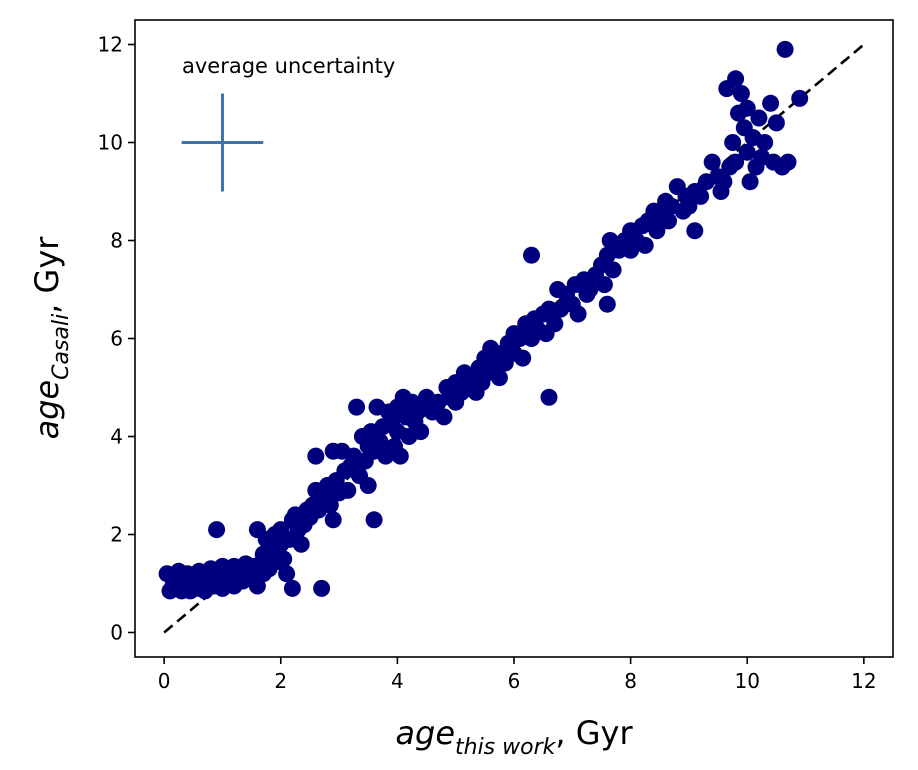  I want to click on y-axis-label: ageCasali, Gyr, so click(51, 338).